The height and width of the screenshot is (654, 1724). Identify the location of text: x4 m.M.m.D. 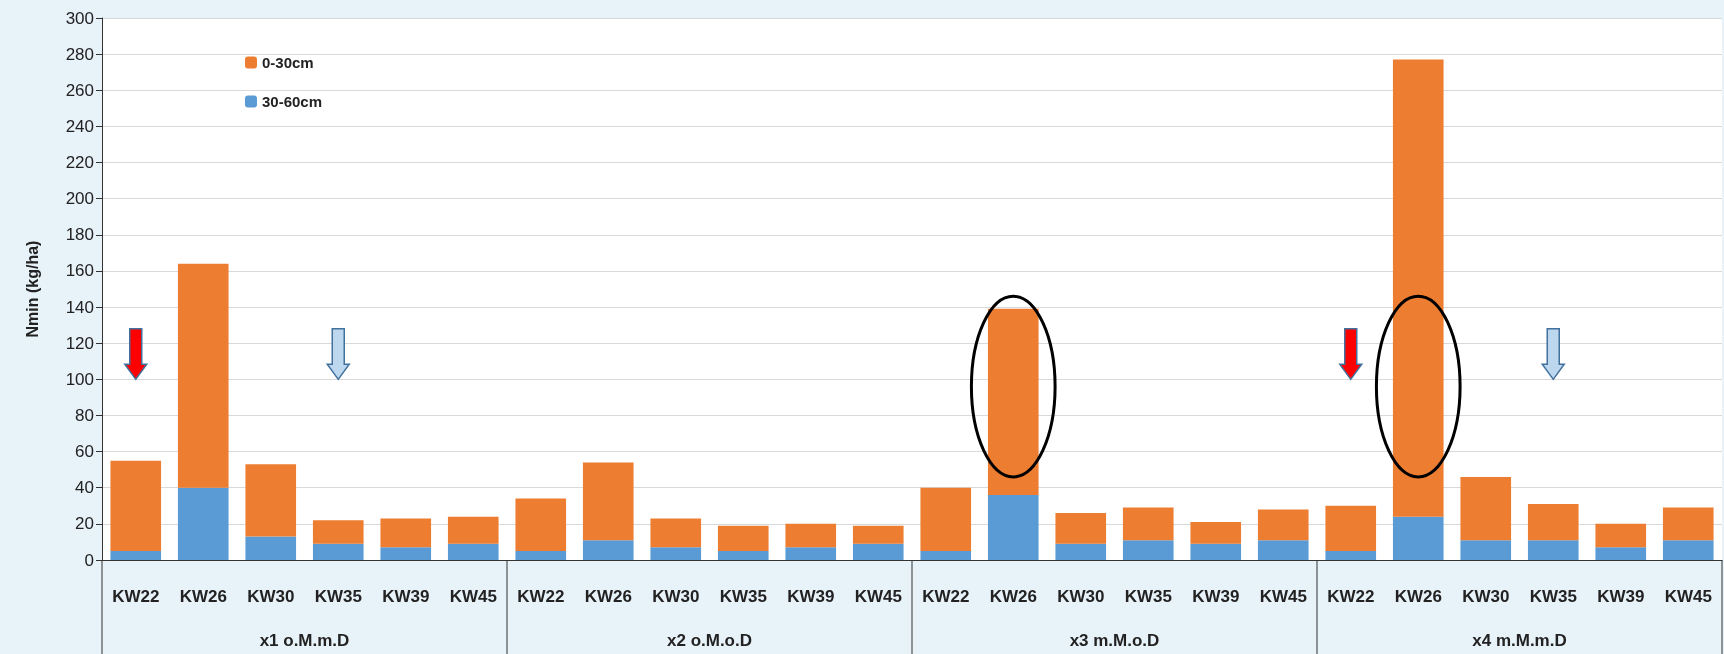
(1519, 640).